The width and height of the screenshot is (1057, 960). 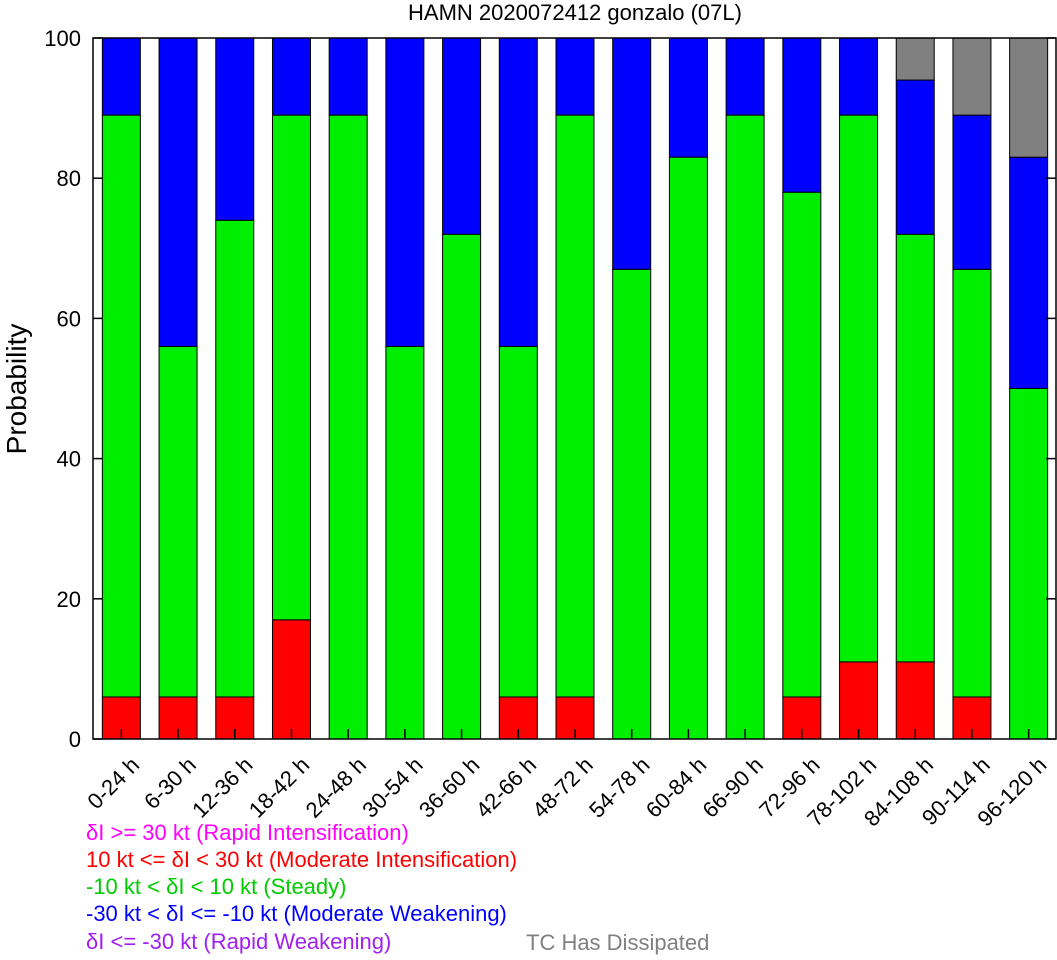 I want to click on x-tick-label: 36-60 h, so click(x=449, y=787).